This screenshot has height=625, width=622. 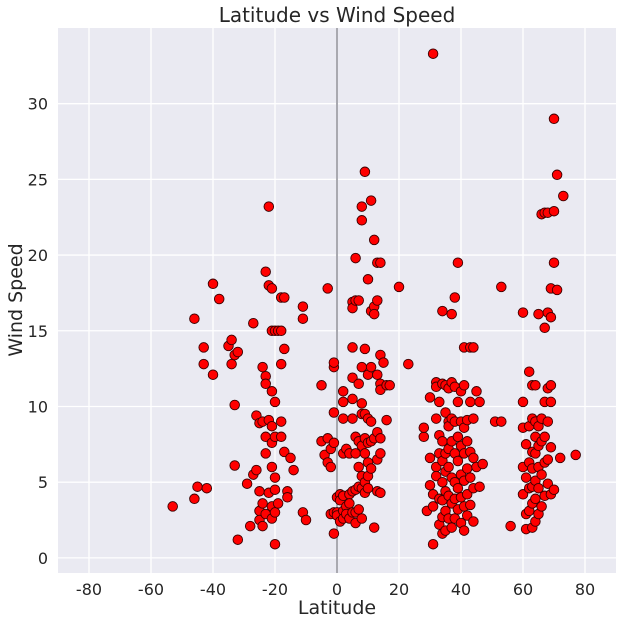 I want to click on y-tick-labels: 0 5 10 15 20 25 30, so click(x=38, y=331).